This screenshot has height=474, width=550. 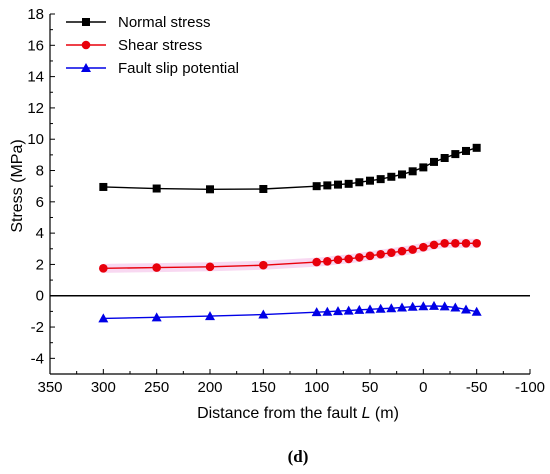 I want to click on panel-label: (d), so click(x=298, y=456).